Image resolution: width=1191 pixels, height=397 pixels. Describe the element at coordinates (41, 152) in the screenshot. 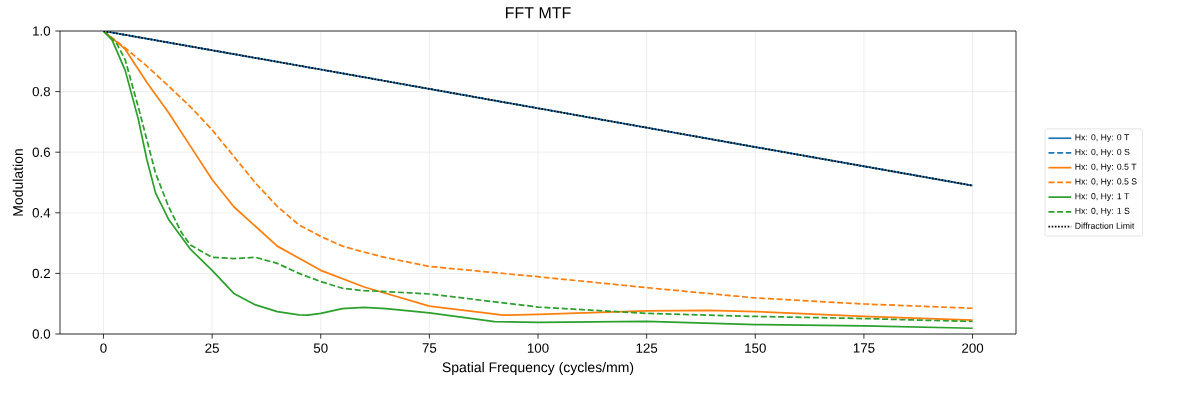

I see `y-tick-label: 0.6` at that location.